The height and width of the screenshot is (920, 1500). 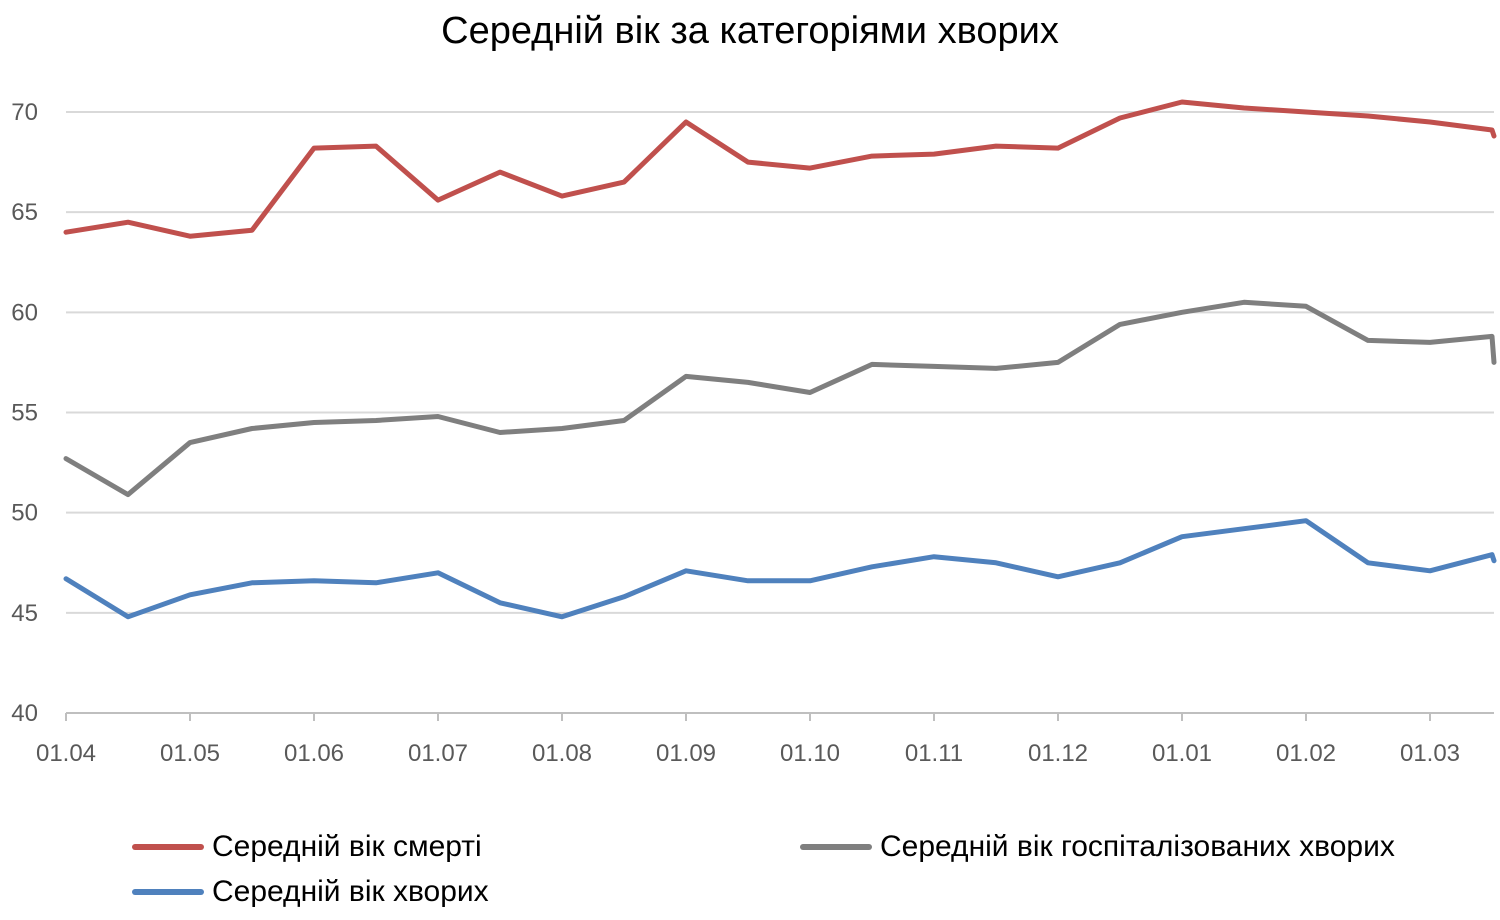 I want to click on chart-title: Середній вік за категоріями хворих, so click(x=750, y=31).